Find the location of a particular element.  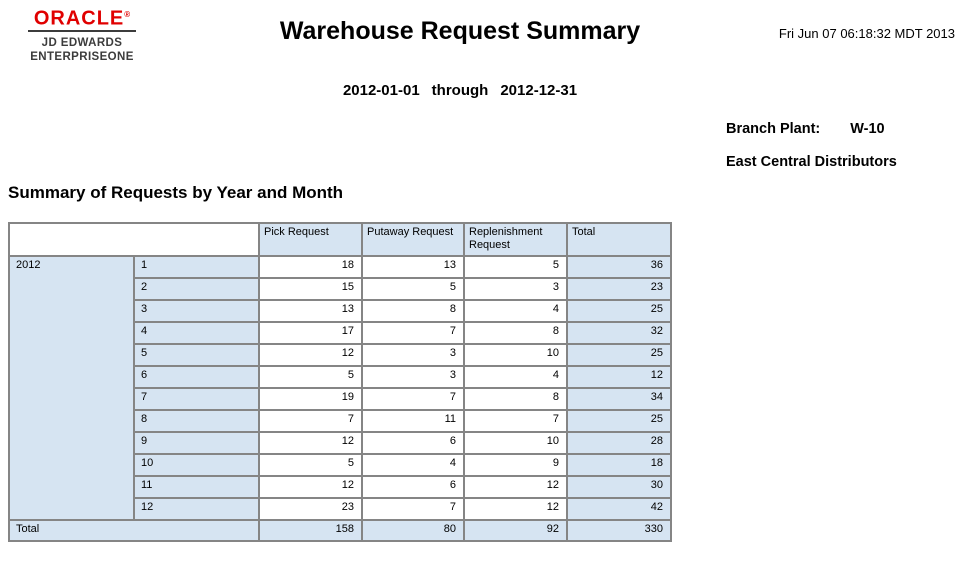

row-total-cell: 36 is located at coordinates (619, 267).